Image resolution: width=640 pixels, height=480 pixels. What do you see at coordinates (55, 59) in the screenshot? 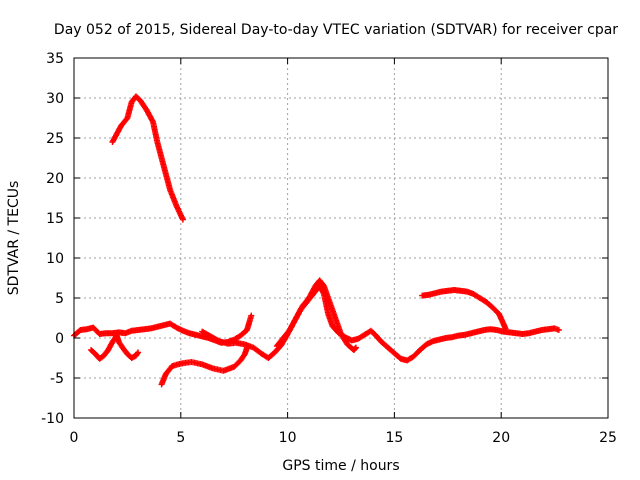
I see `y-tick-label: 35` at bounding box center [55, 59].